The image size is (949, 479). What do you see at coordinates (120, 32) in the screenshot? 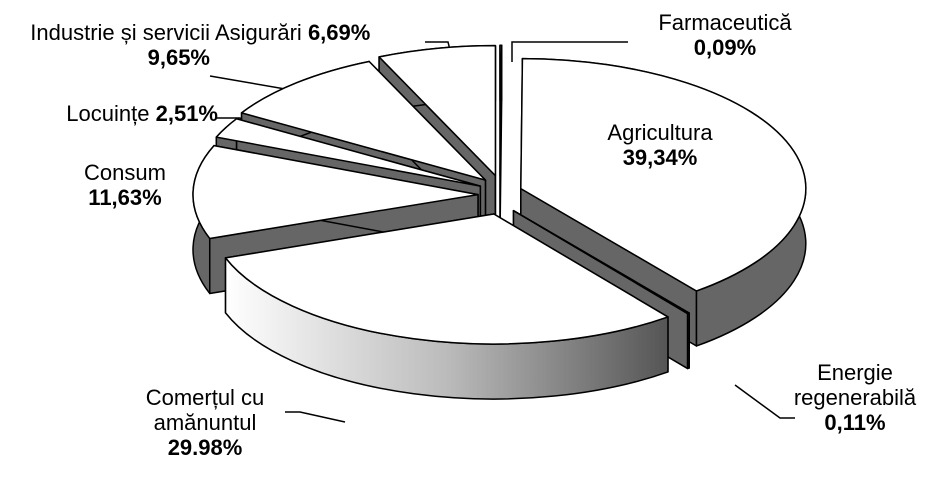
I see `category-label: Industrie și servicii` at bounding box center [120, 32].